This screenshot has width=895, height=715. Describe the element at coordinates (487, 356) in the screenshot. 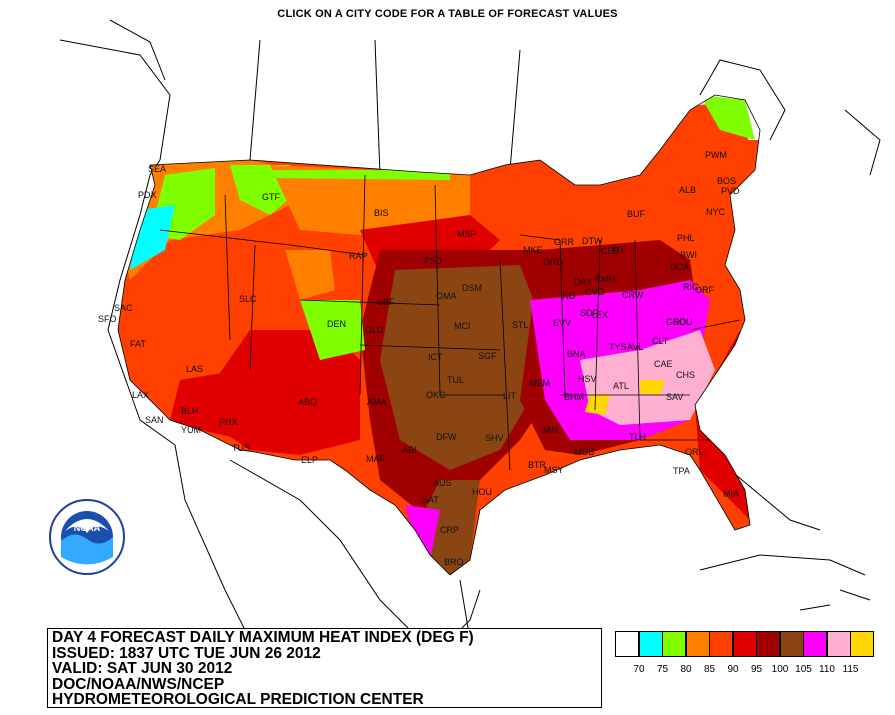

I see `city-code-sgf: SGF` at that location.